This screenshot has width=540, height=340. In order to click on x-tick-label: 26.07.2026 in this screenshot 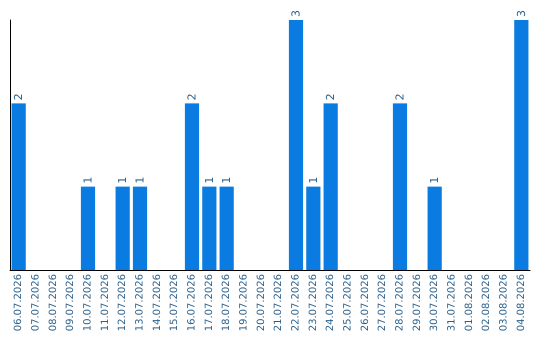, I will do `click(365, 303)`.